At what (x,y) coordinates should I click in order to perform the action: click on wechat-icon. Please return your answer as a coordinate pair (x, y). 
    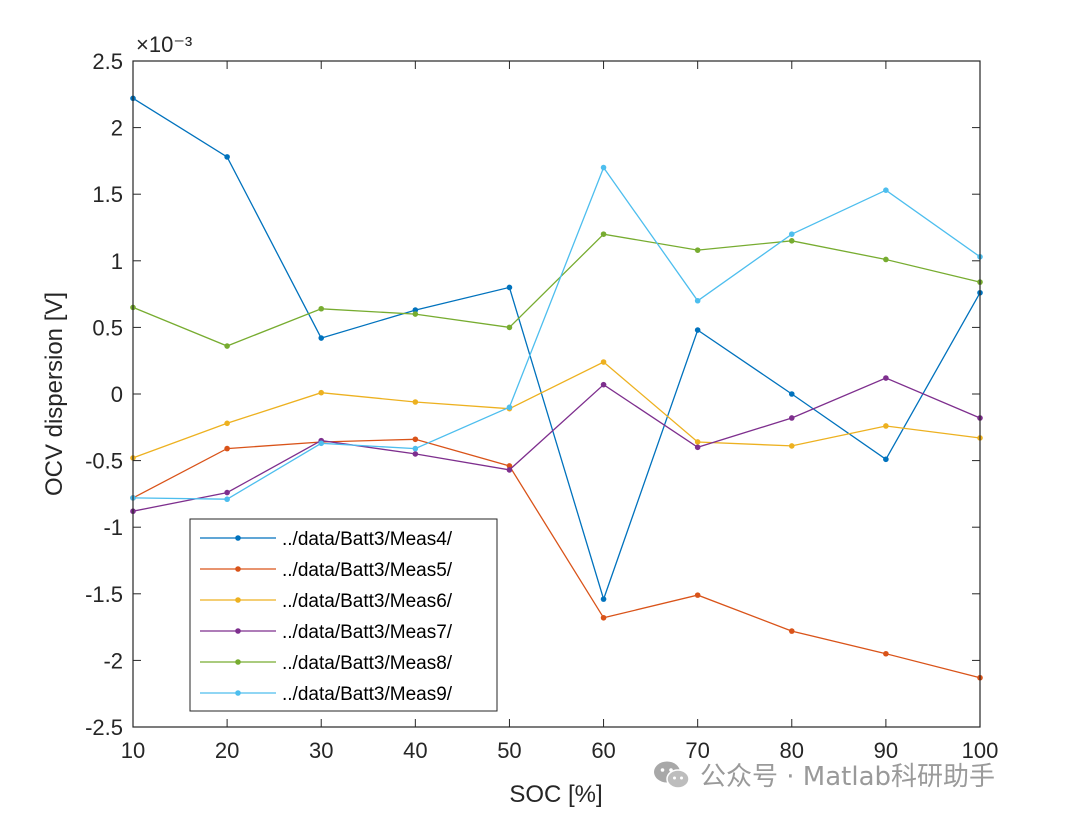
    Looking at the image, I should click on (672, 775).